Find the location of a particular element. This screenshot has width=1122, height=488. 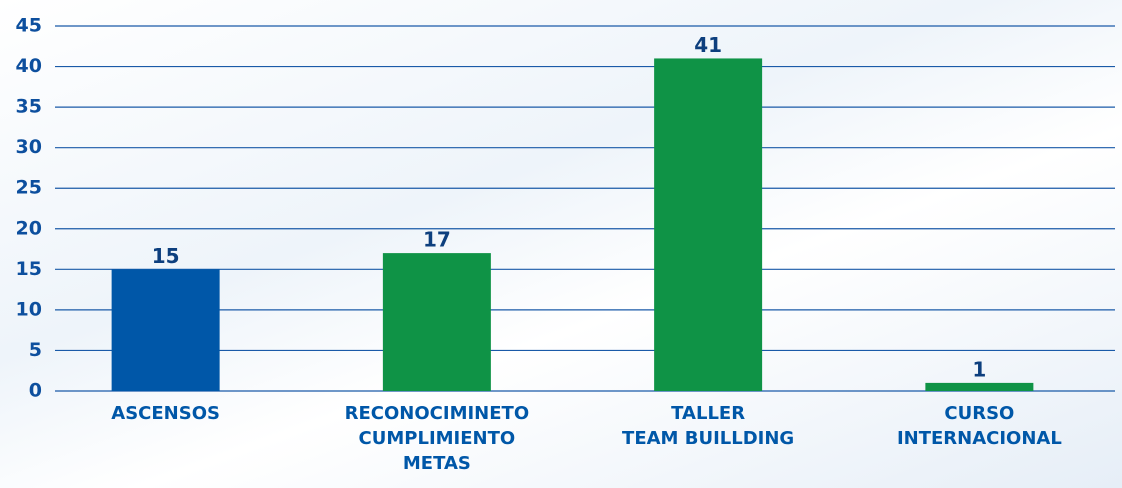

x-tick-label: METAS is located at coordinates (437, 463).